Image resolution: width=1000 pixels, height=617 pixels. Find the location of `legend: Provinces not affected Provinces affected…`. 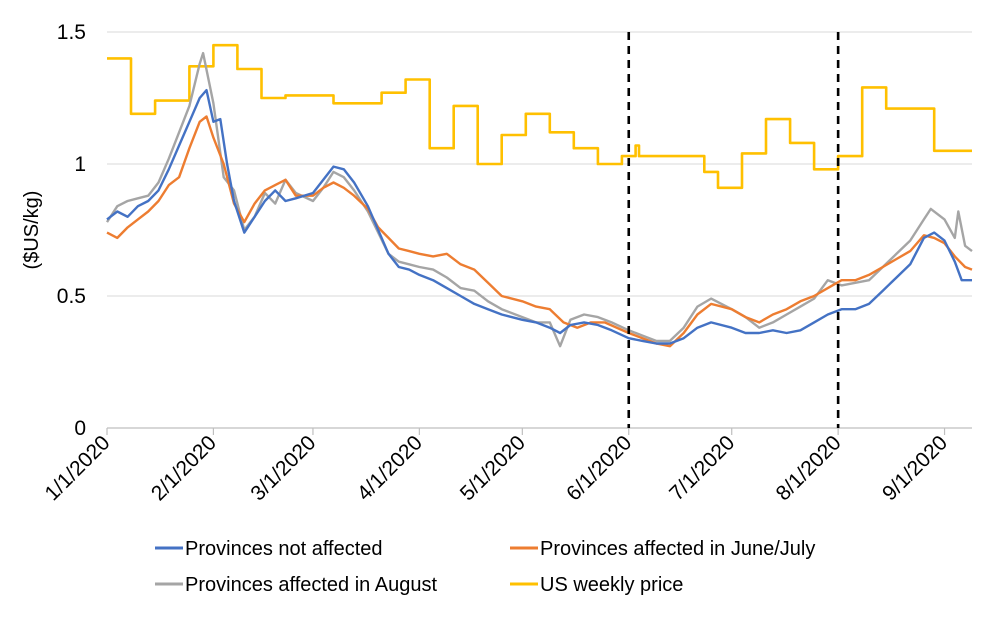

legend: Provinces not affected Provinces affected… is located at coordinates (485, 567).